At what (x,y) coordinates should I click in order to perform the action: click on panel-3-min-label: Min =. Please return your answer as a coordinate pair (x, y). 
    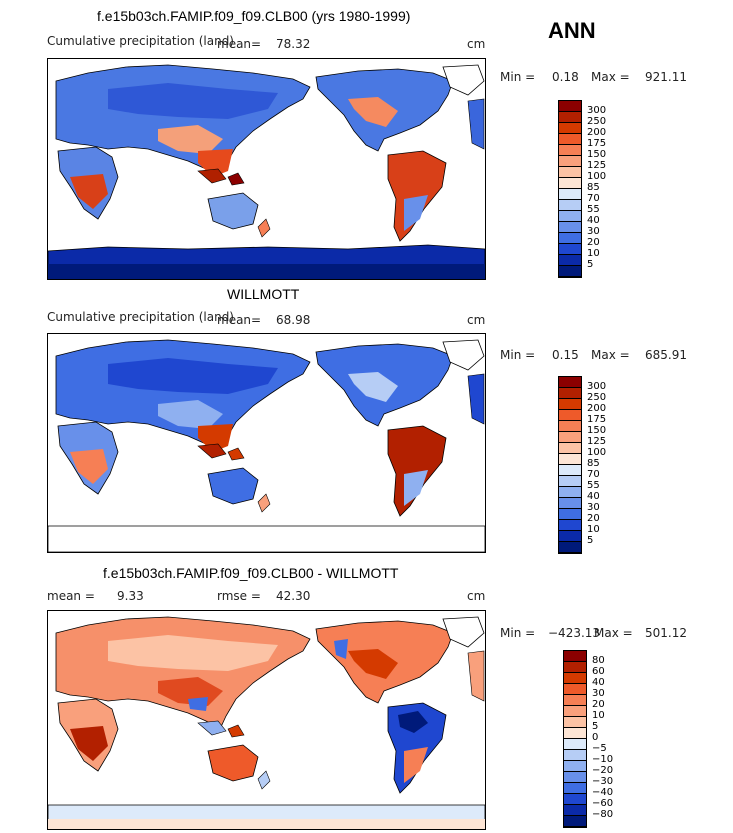
    Looking at the image, I should click on (518, 633).